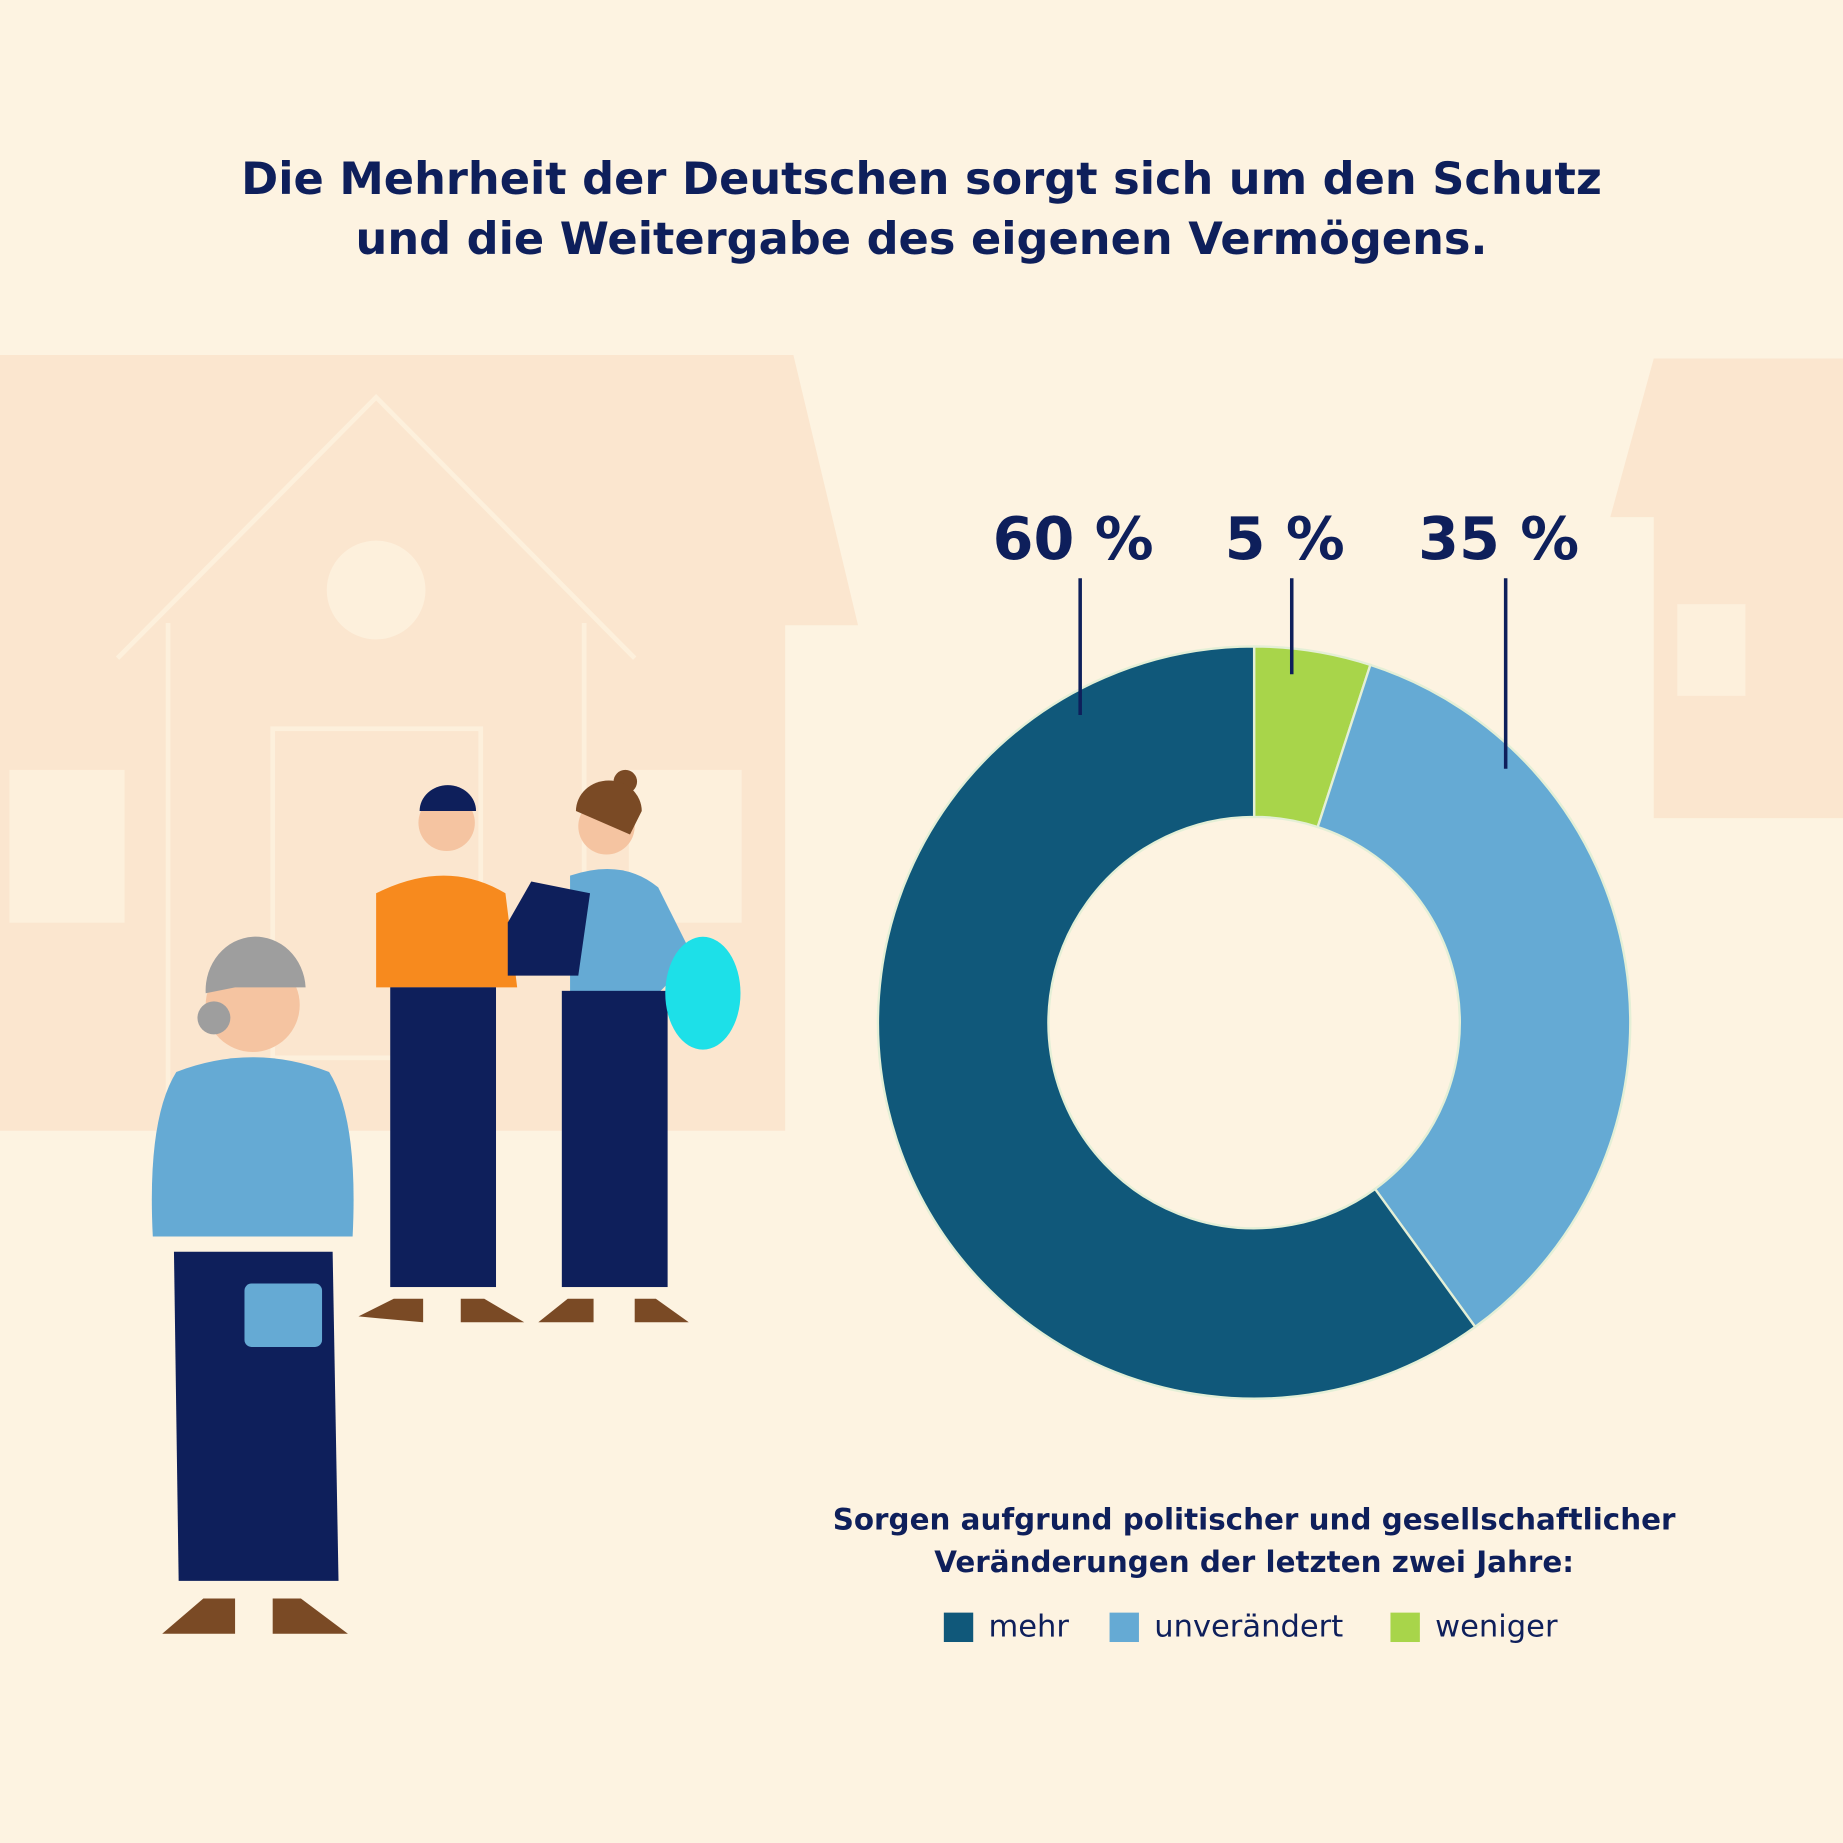  I want to click on value-label: 35 %, so click(1498, 538).